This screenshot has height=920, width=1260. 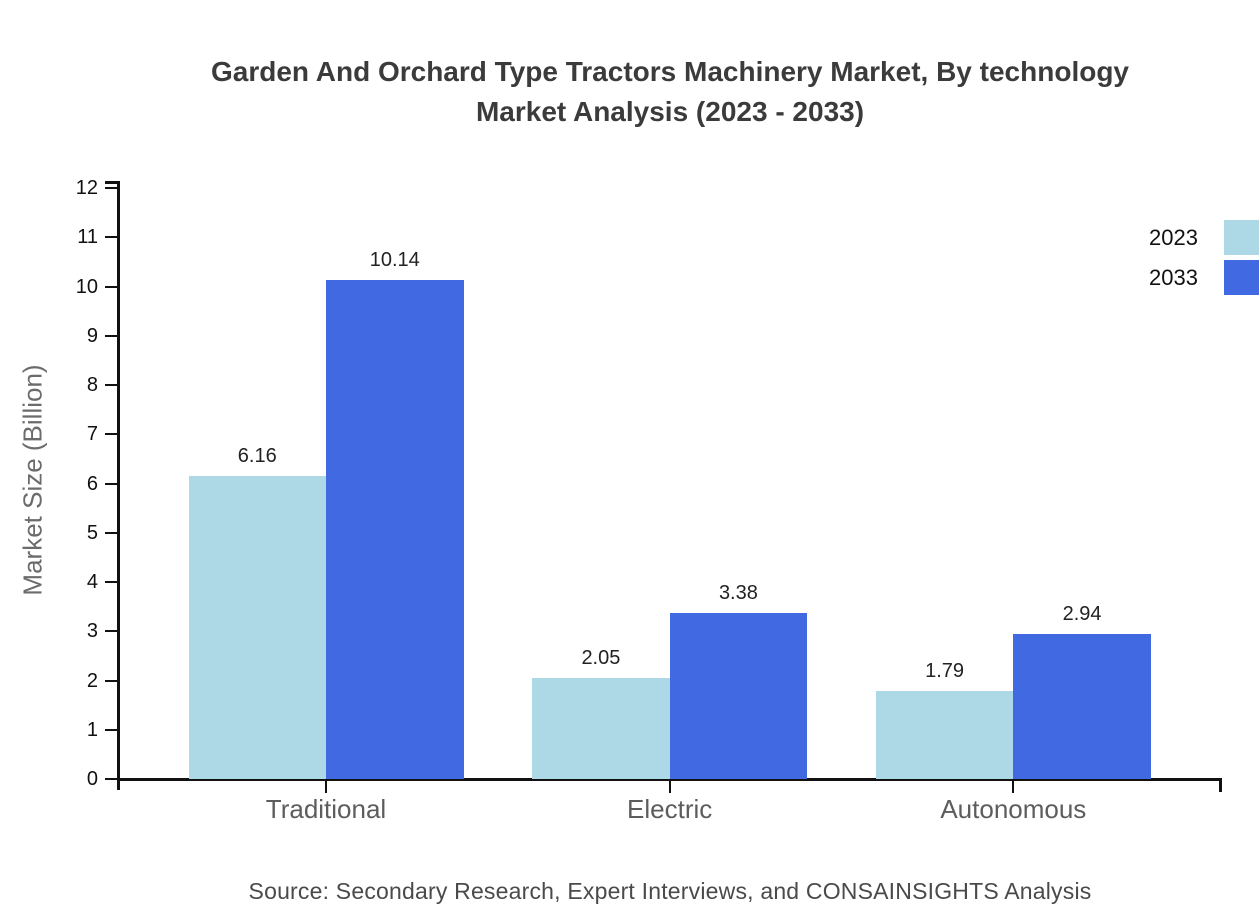 What do you see at coordinates (326, 809) in the screenshot?
I see `x-category-label: Traditional` at bounding box center [326, 809].